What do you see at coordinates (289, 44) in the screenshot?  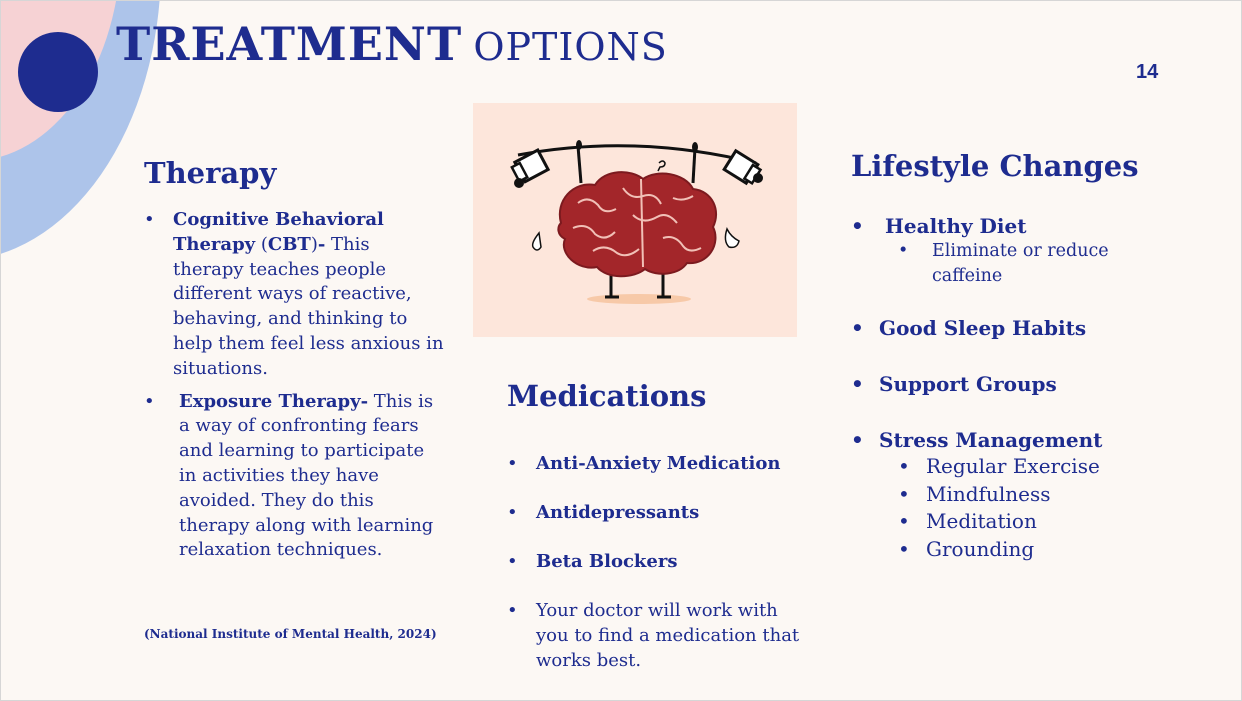 I see `title-main: TREATMENT` at bounding box center [289, 44].